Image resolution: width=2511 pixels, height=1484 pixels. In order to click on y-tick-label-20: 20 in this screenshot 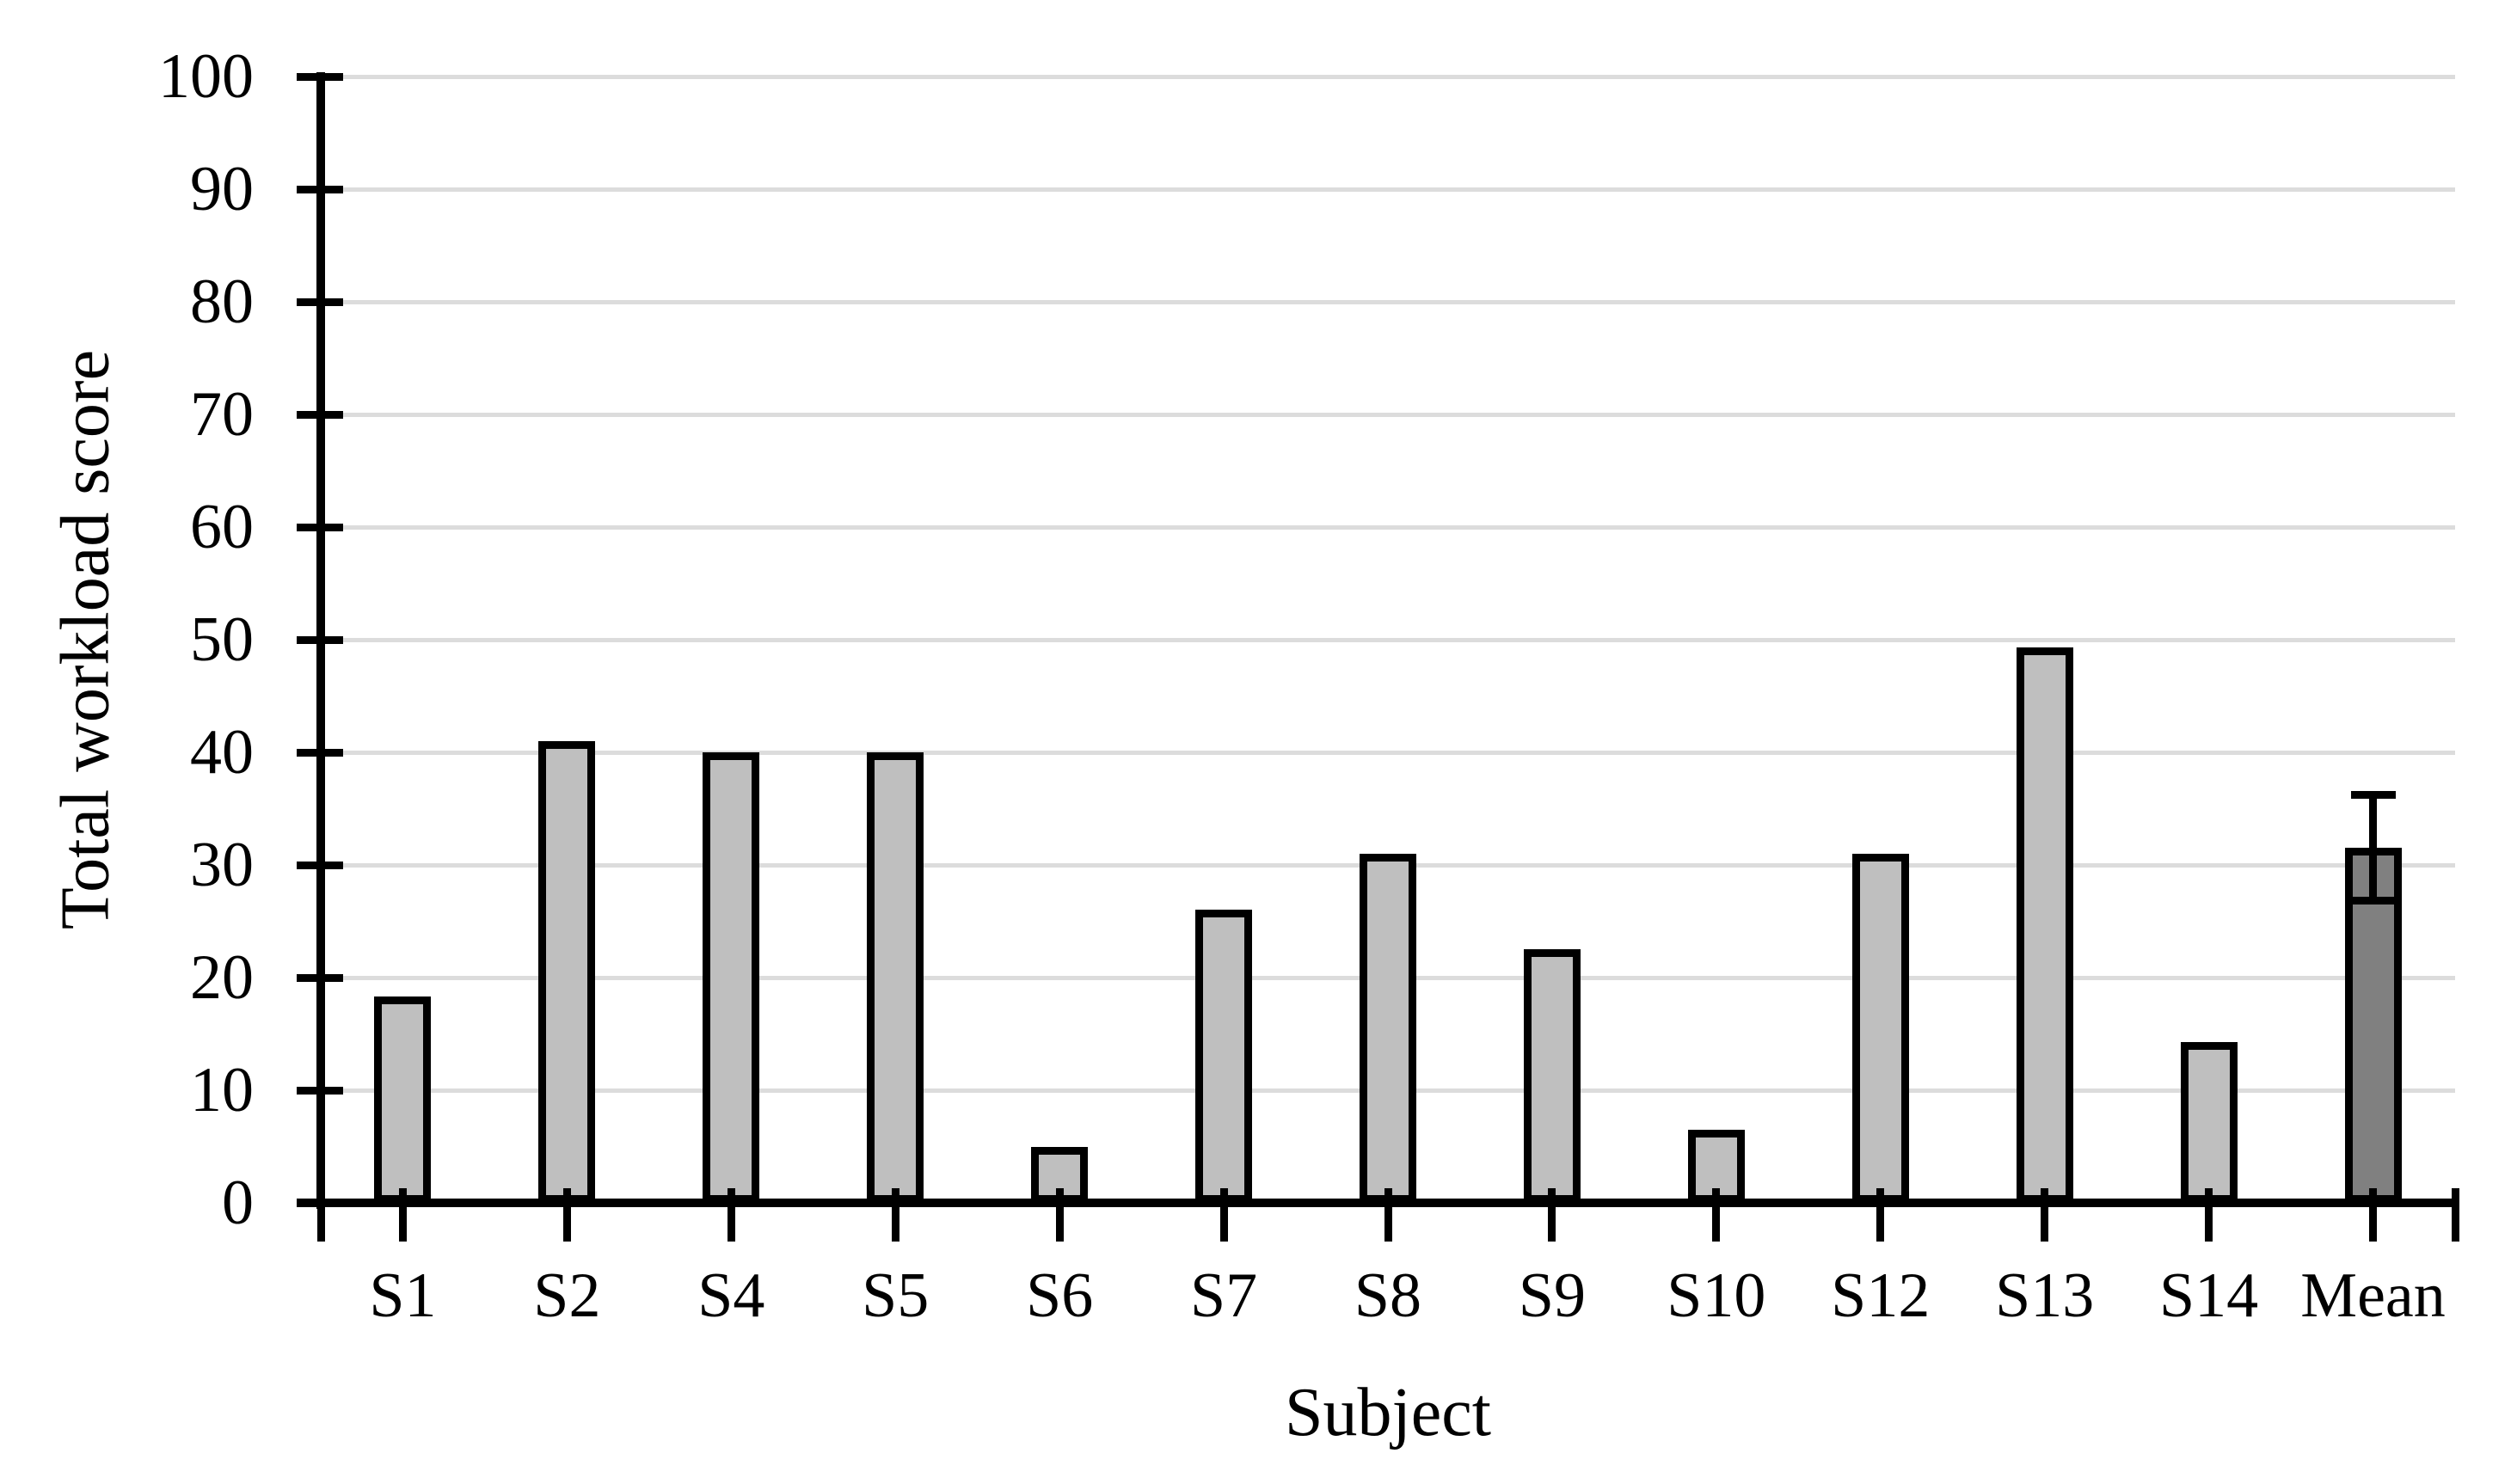, I will do `click(222, 977)`.